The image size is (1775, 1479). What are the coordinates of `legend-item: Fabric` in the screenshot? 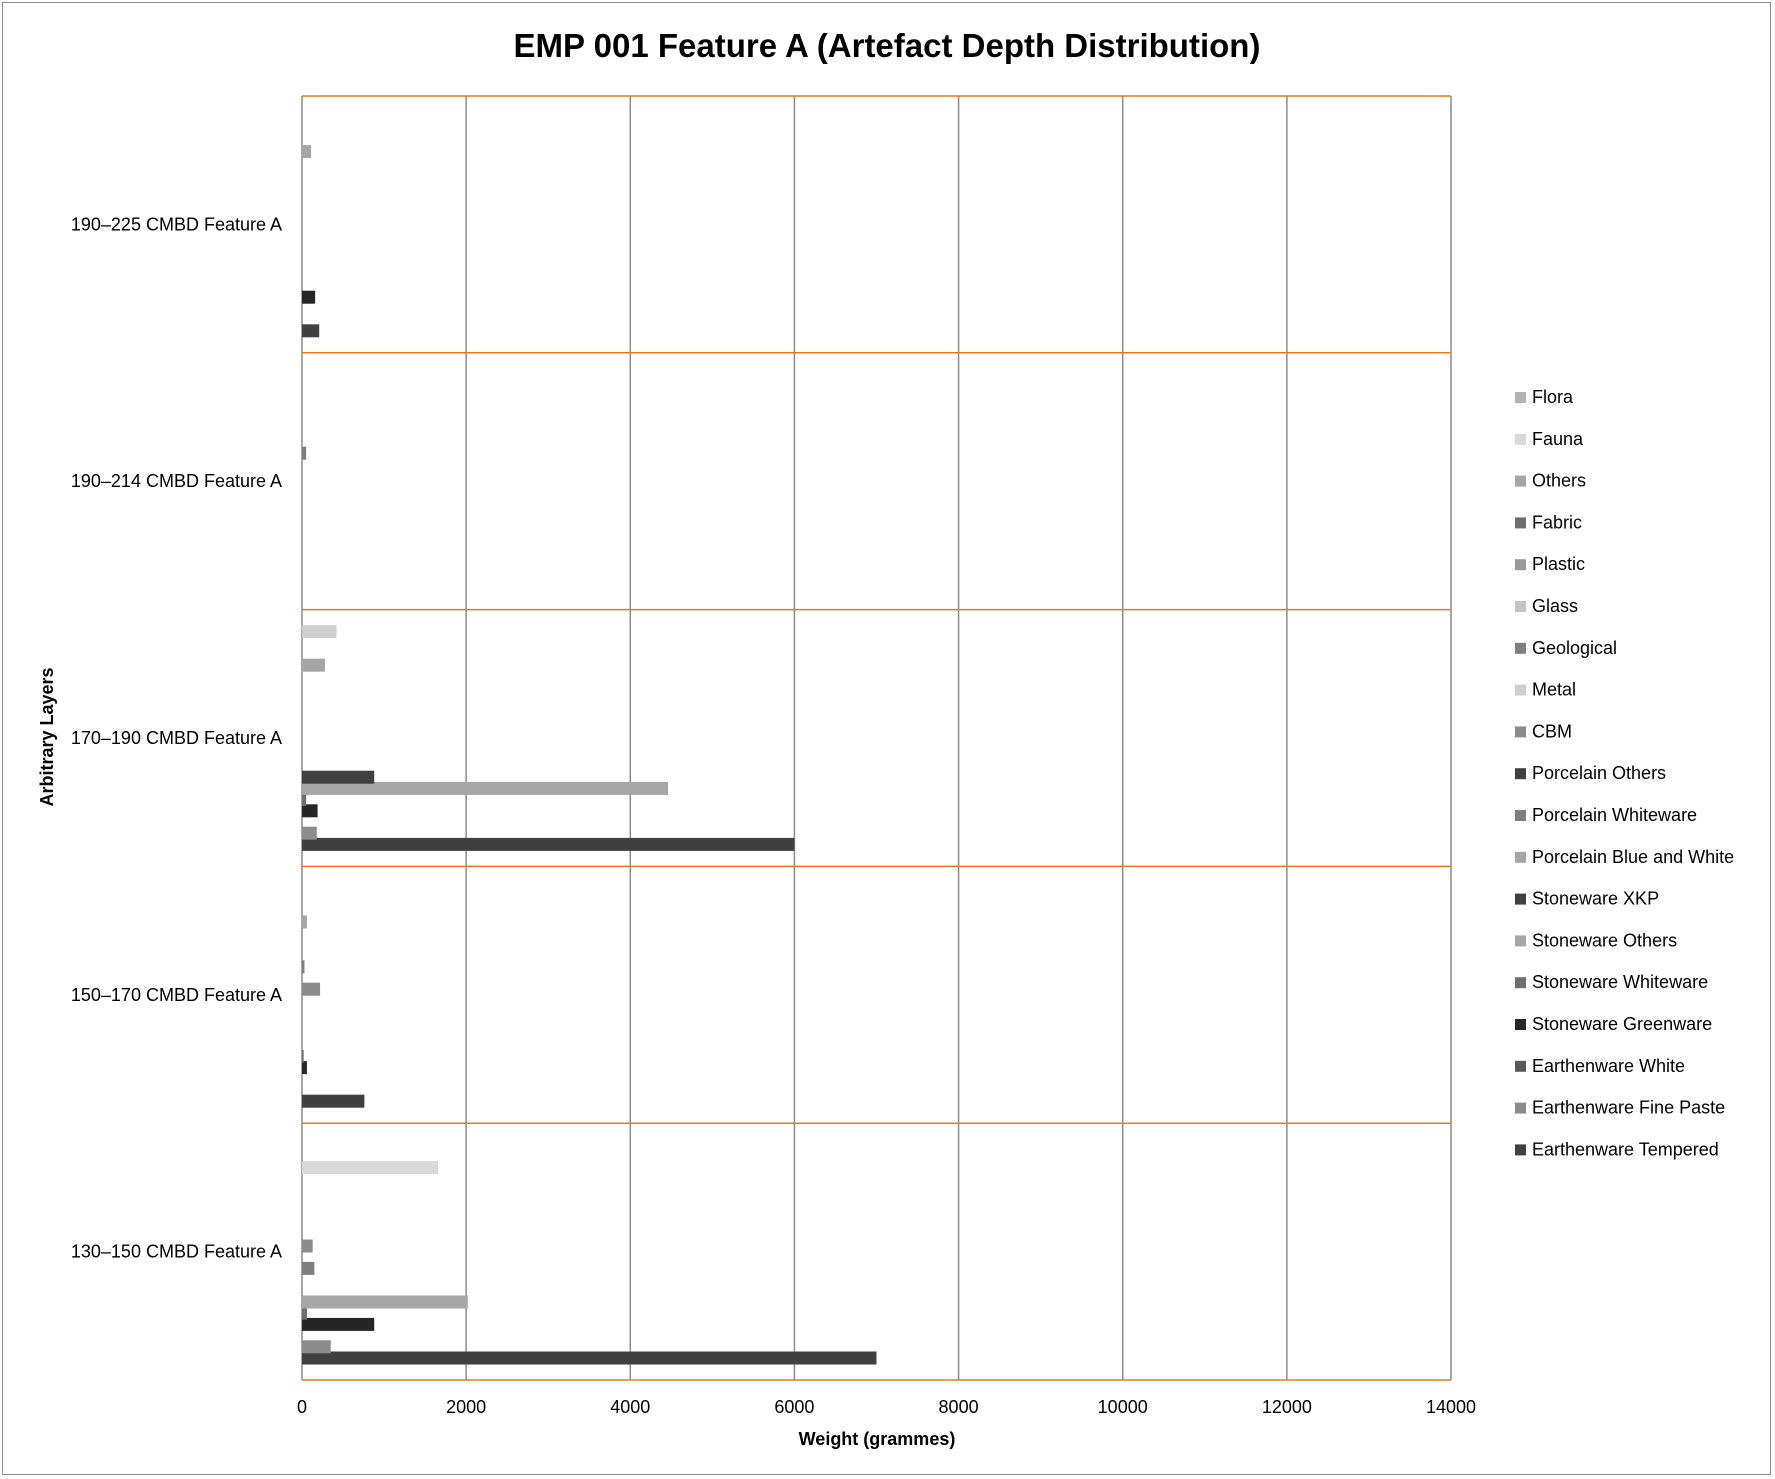 It's located at (1548, 522).